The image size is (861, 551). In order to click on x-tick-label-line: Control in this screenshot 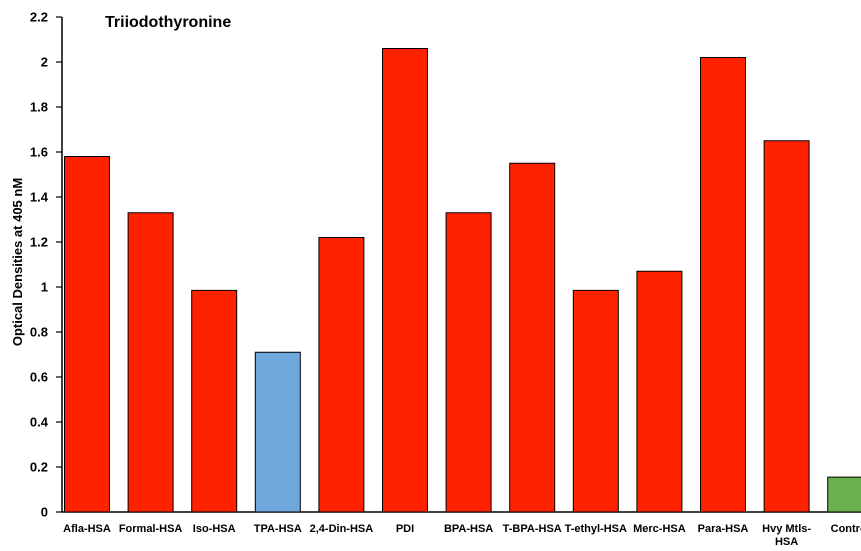, I will do `click(846, 529)`.